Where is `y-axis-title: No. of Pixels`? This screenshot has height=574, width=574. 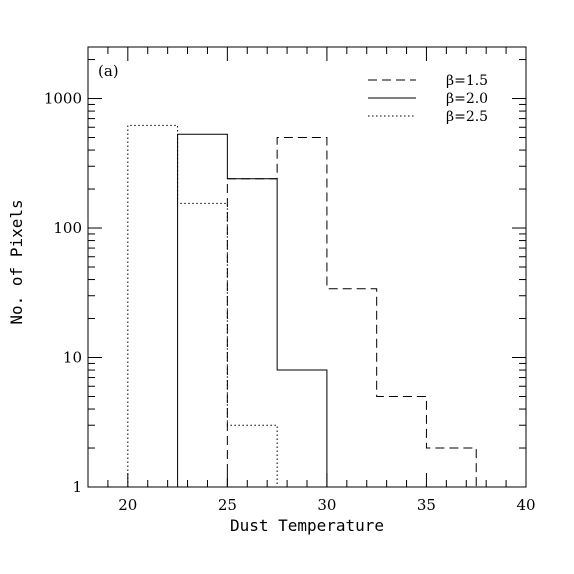 y-axis-title: No. of Pixels is located at coordinates (16, 261).